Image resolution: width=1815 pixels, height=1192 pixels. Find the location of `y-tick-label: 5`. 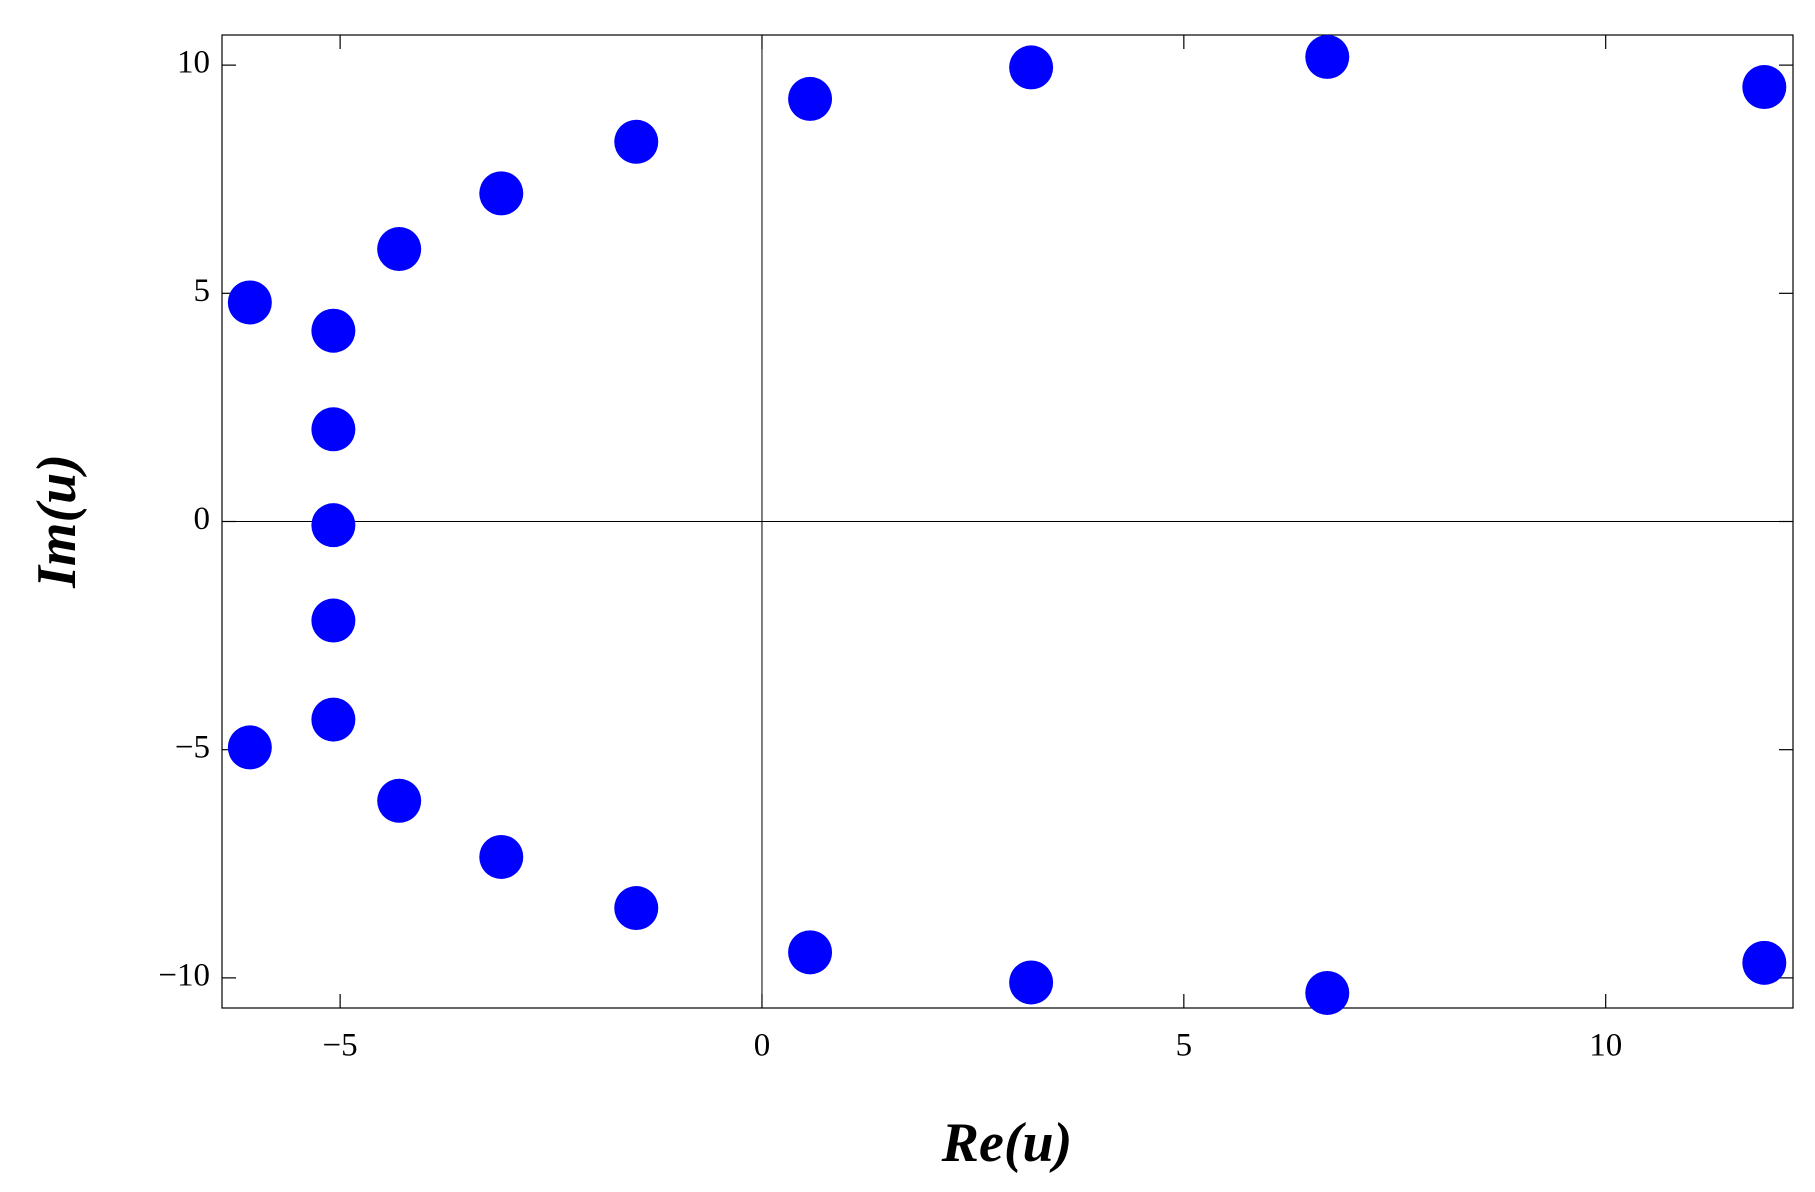

y-tick-label: 5 is located at coordinates (202, 291).